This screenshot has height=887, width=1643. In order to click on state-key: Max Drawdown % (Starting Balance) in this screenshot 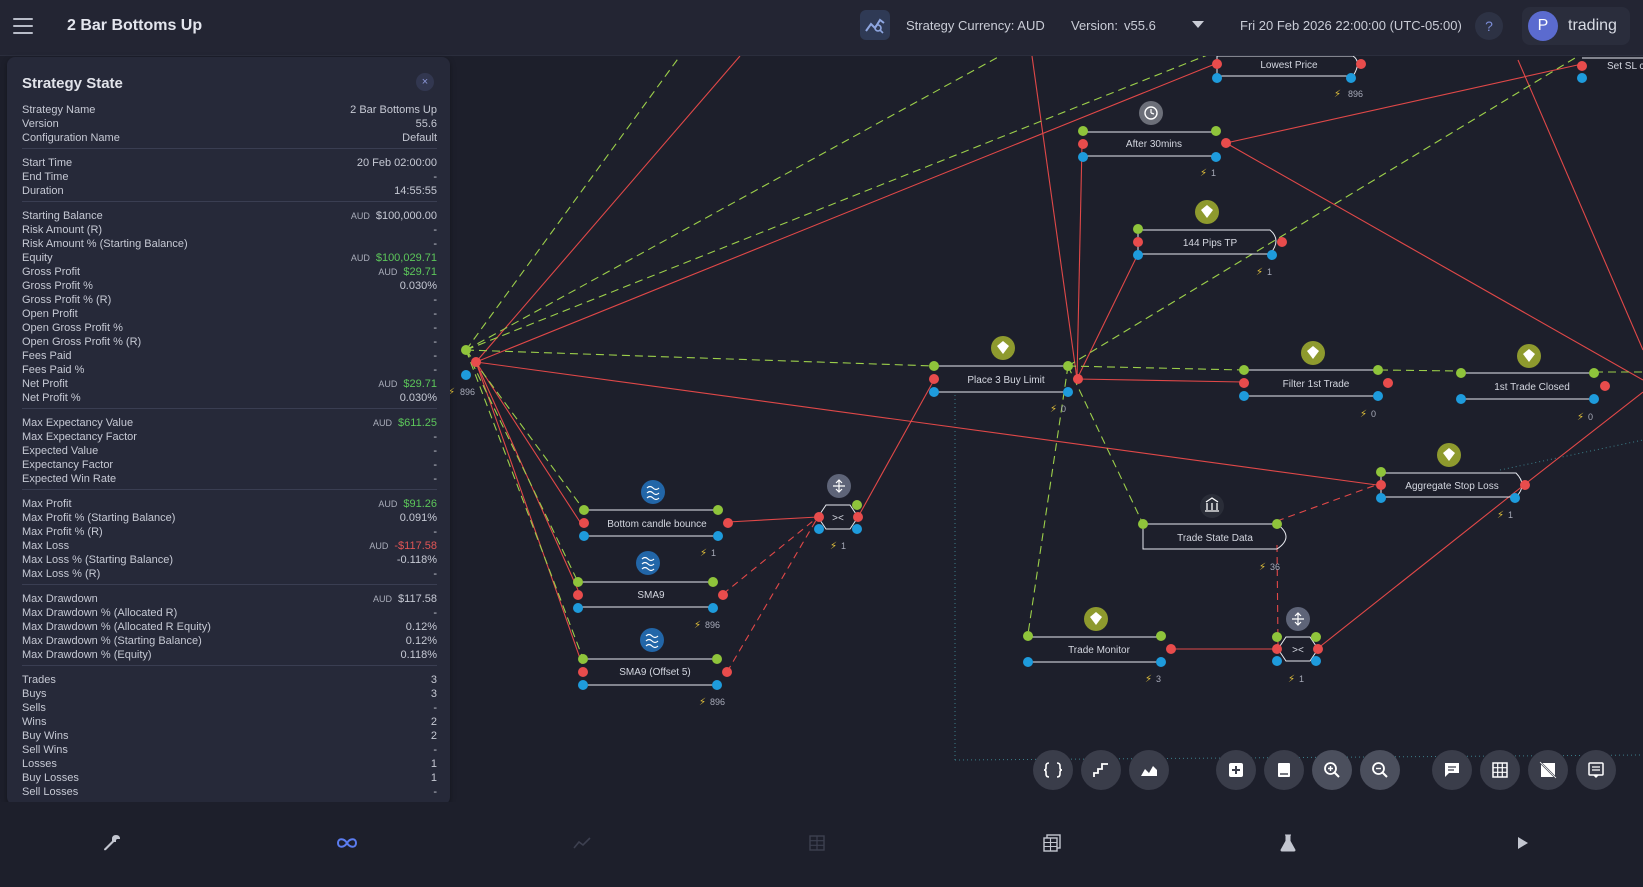, I will do `click(112, 641)`.